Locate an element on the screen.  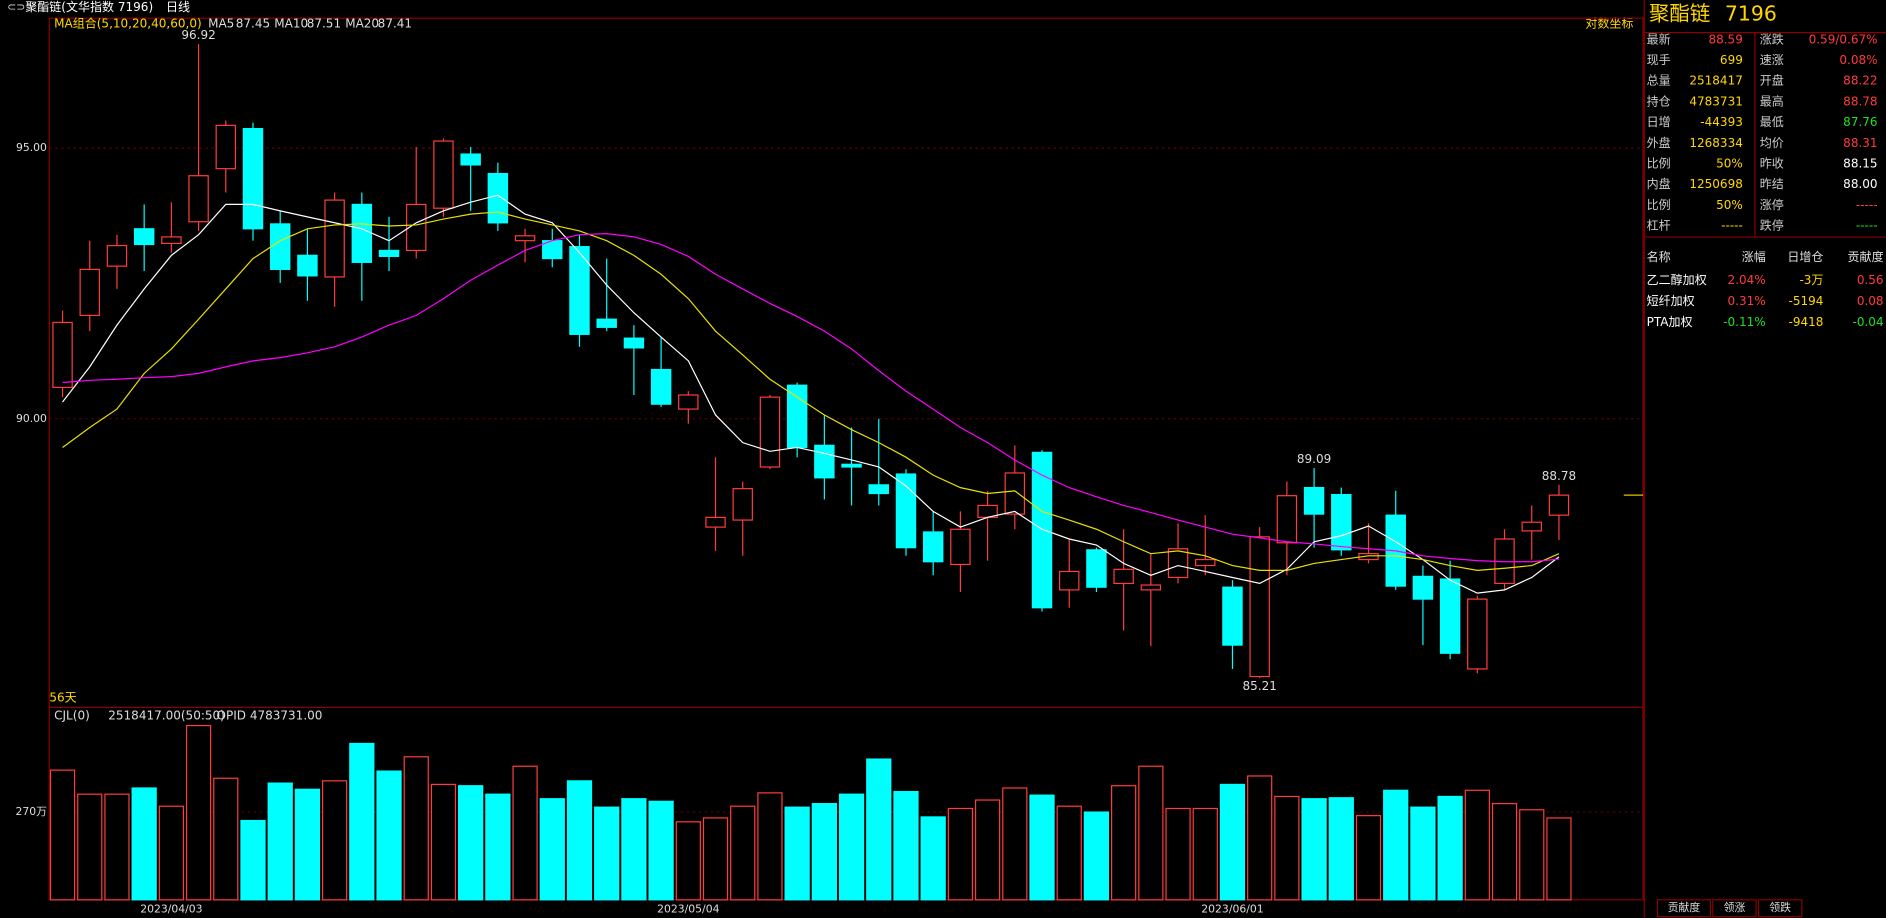
quote-label: 涨跌 is located at coordinates (1772, 38).